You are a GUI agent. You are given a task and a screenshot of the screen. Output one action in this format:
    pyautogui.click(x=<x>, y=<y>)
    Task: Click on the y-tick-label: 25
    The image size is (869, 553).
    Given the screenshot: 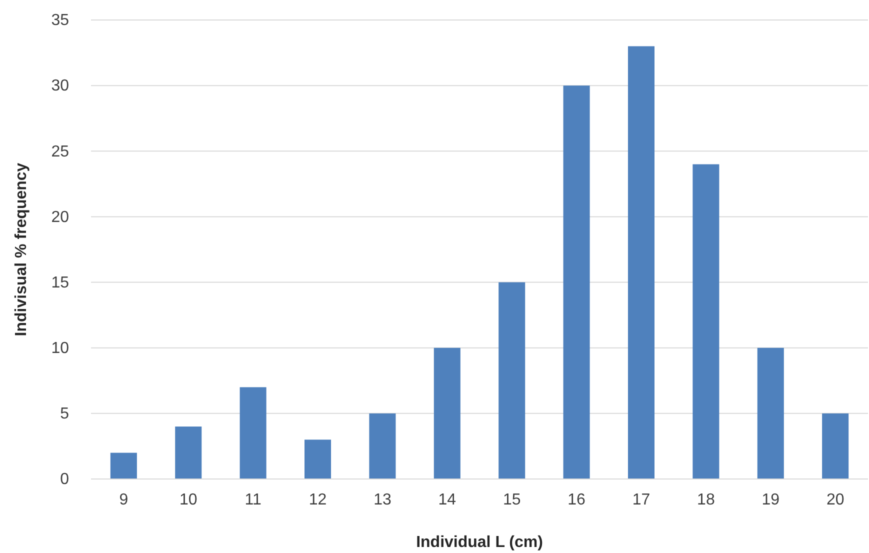 What is the action you would take?
    pyautogui.click(x=60, y=151)
    